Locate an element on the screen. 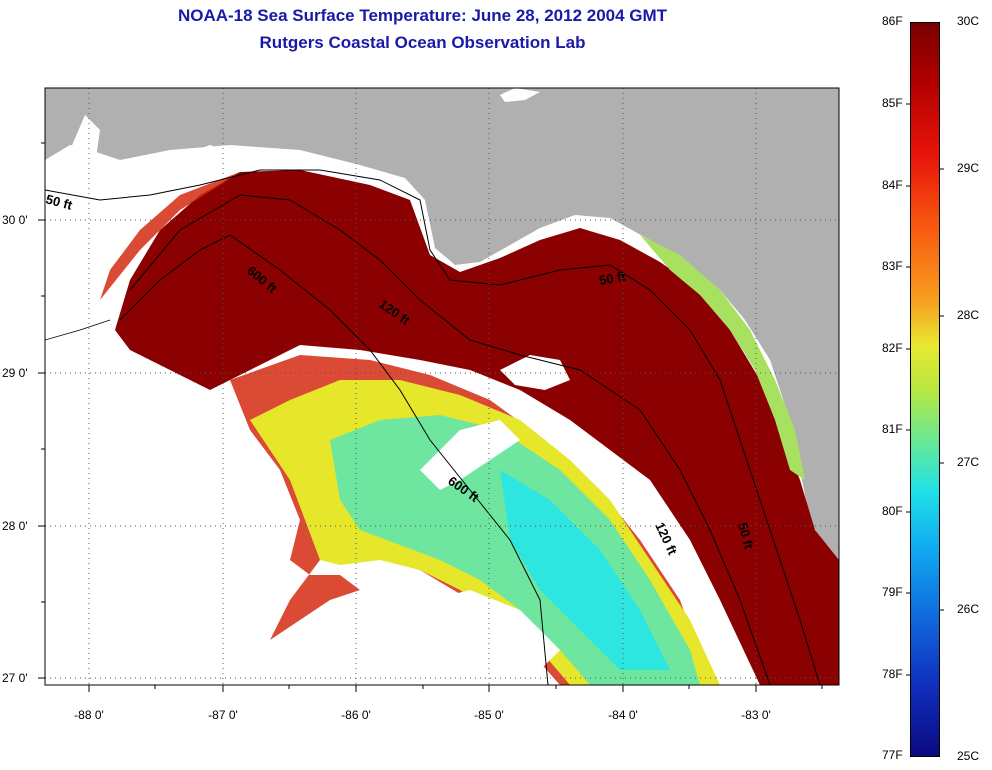 This screenshot has width=992, height=770. colorbar-f-label: 78F is located at coordinates (892, 674).